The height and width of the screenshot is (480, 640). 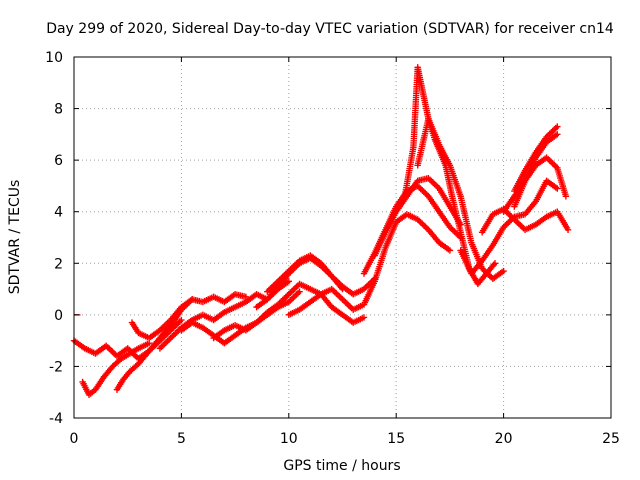 What do you see at coordinates (58, 161) in the screenshot?
I see `y-tick-label: 6` at bounding box center [58, 161].